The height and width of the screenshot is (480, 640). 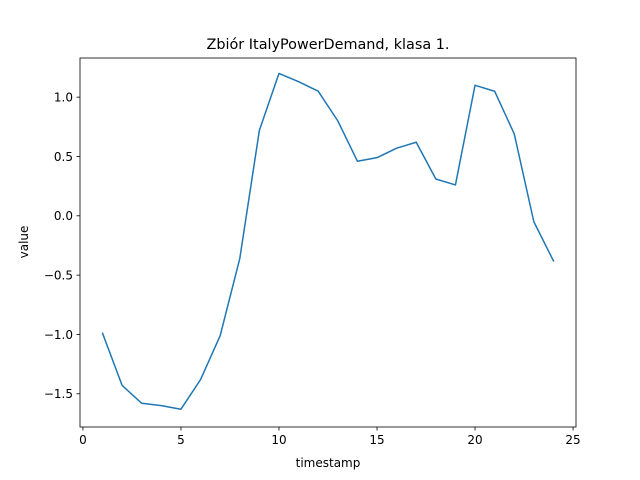 I want to click on y-tick-label: −0.5, so click(x=58, y=275).